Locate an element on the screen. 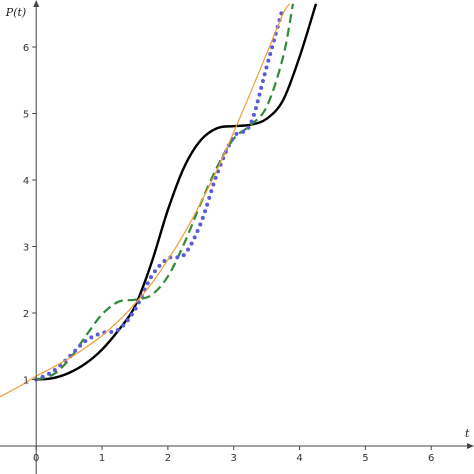 Image resolution: width=474 pixels, height=474 pixels. x-axis-label: t is located at coordinates (467, 433).